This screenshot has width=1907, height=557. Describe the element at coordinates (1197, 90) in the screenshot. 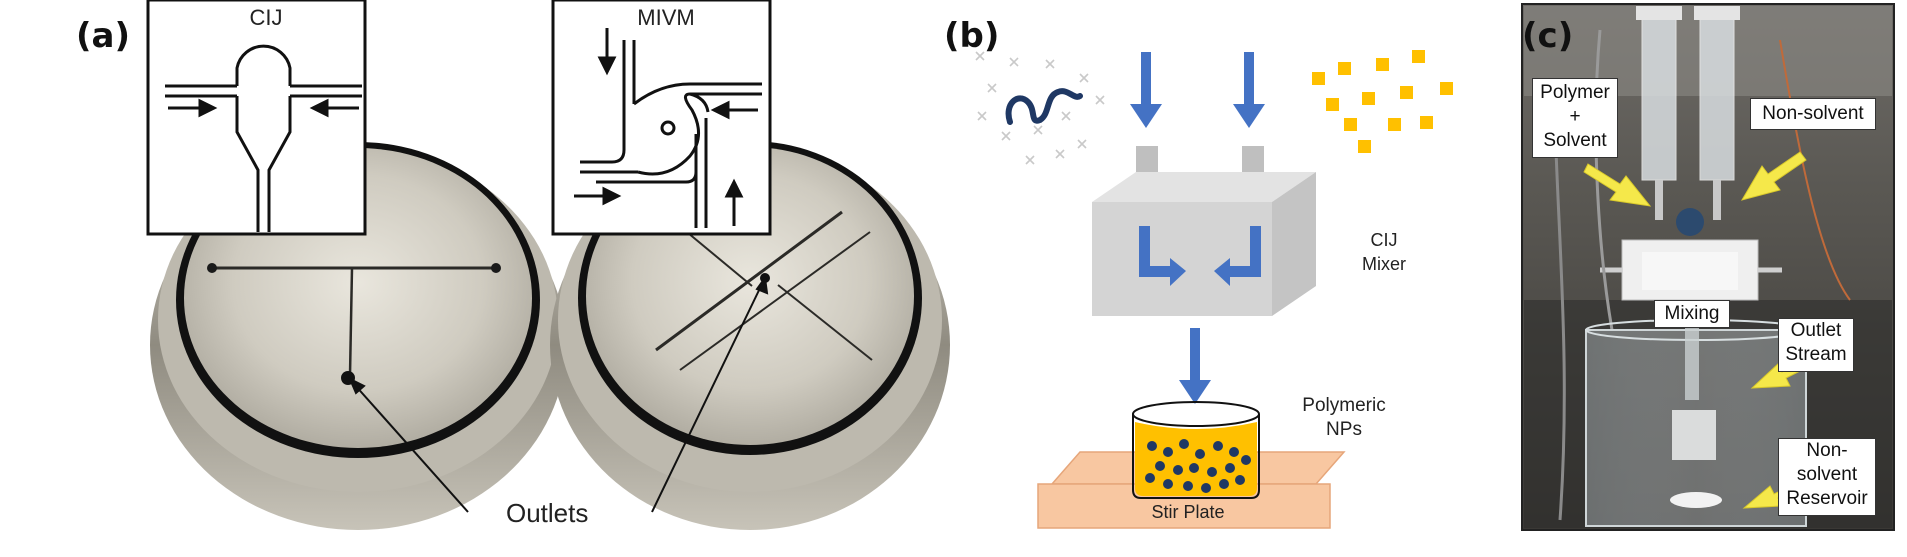

I see `inlet-arrows` at that location.